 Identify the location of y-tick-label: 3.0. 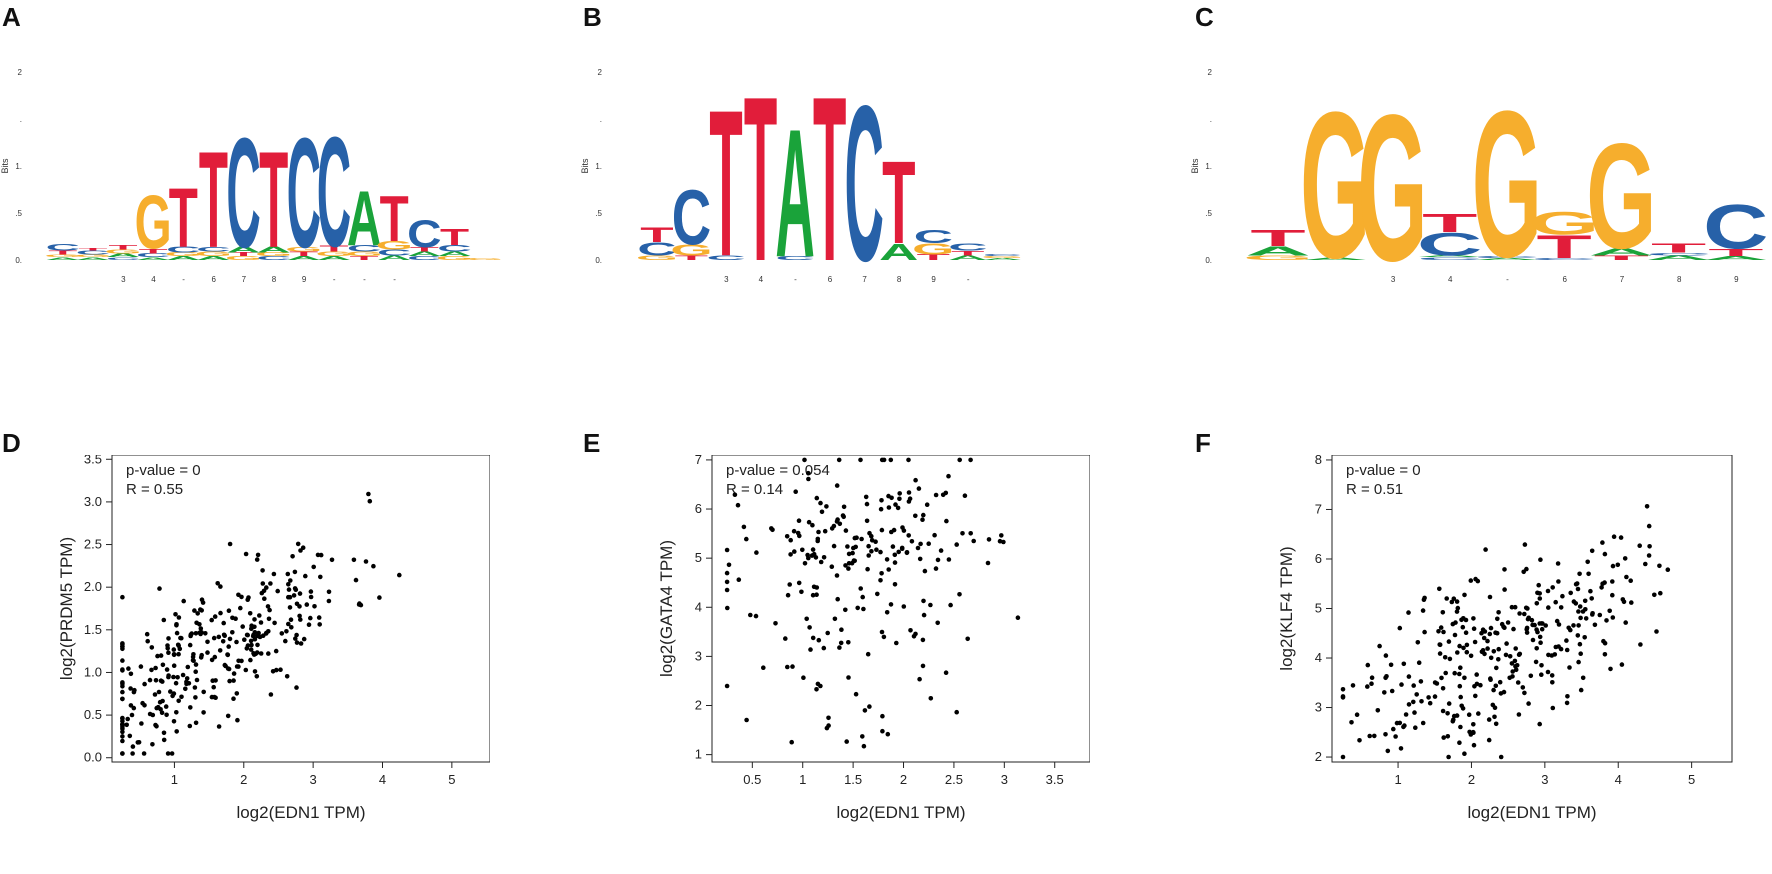
(93, 501).